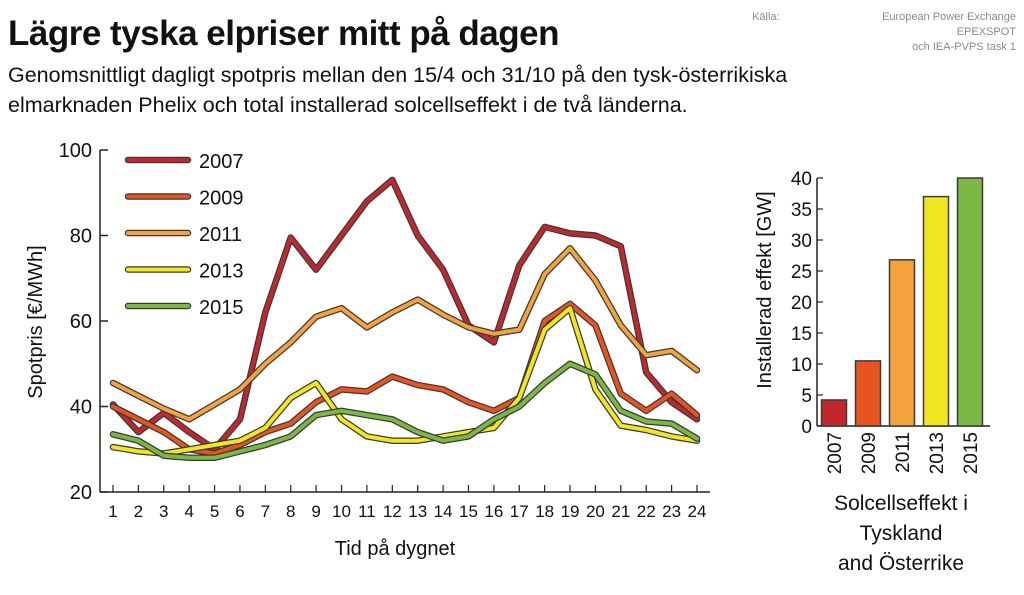  What do you see at coordinates (949, 17) in the screenshot?
I see `source-line: European Power Exchange` at bounding box center [949, 17].